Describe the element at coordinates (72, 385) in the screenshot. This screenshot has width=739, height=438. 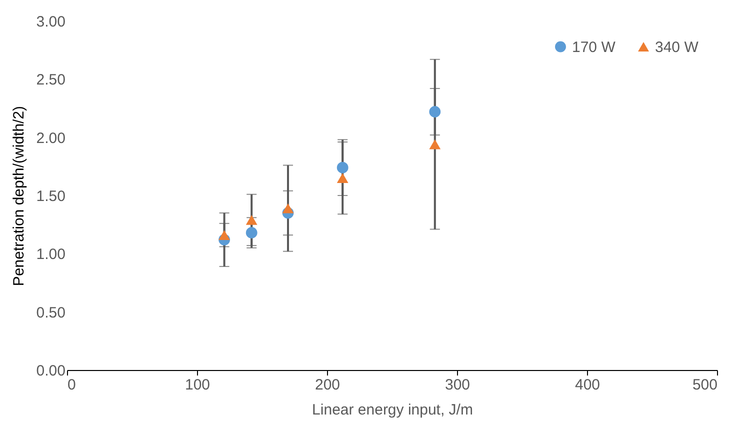
I see `x-tick-label: 0` at that location.